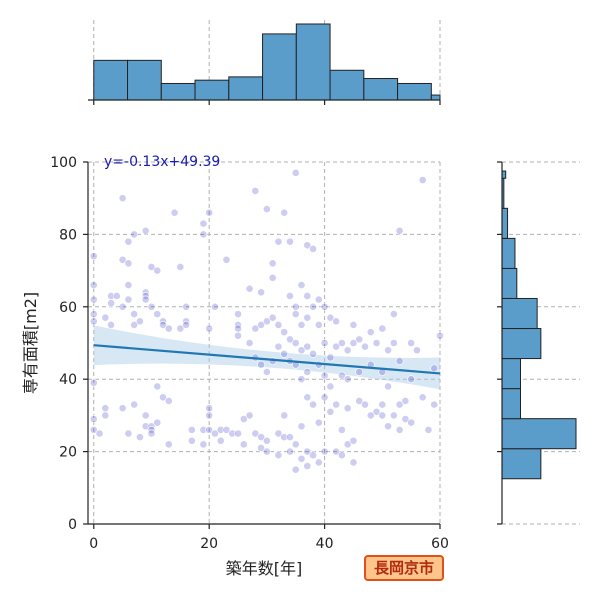 The height and width of the screenshot is (600, 600). What do you see at coordinates (93, 544) in the screenshot?
I see `x-tick-label: 0` at bounding box center [93, 544].